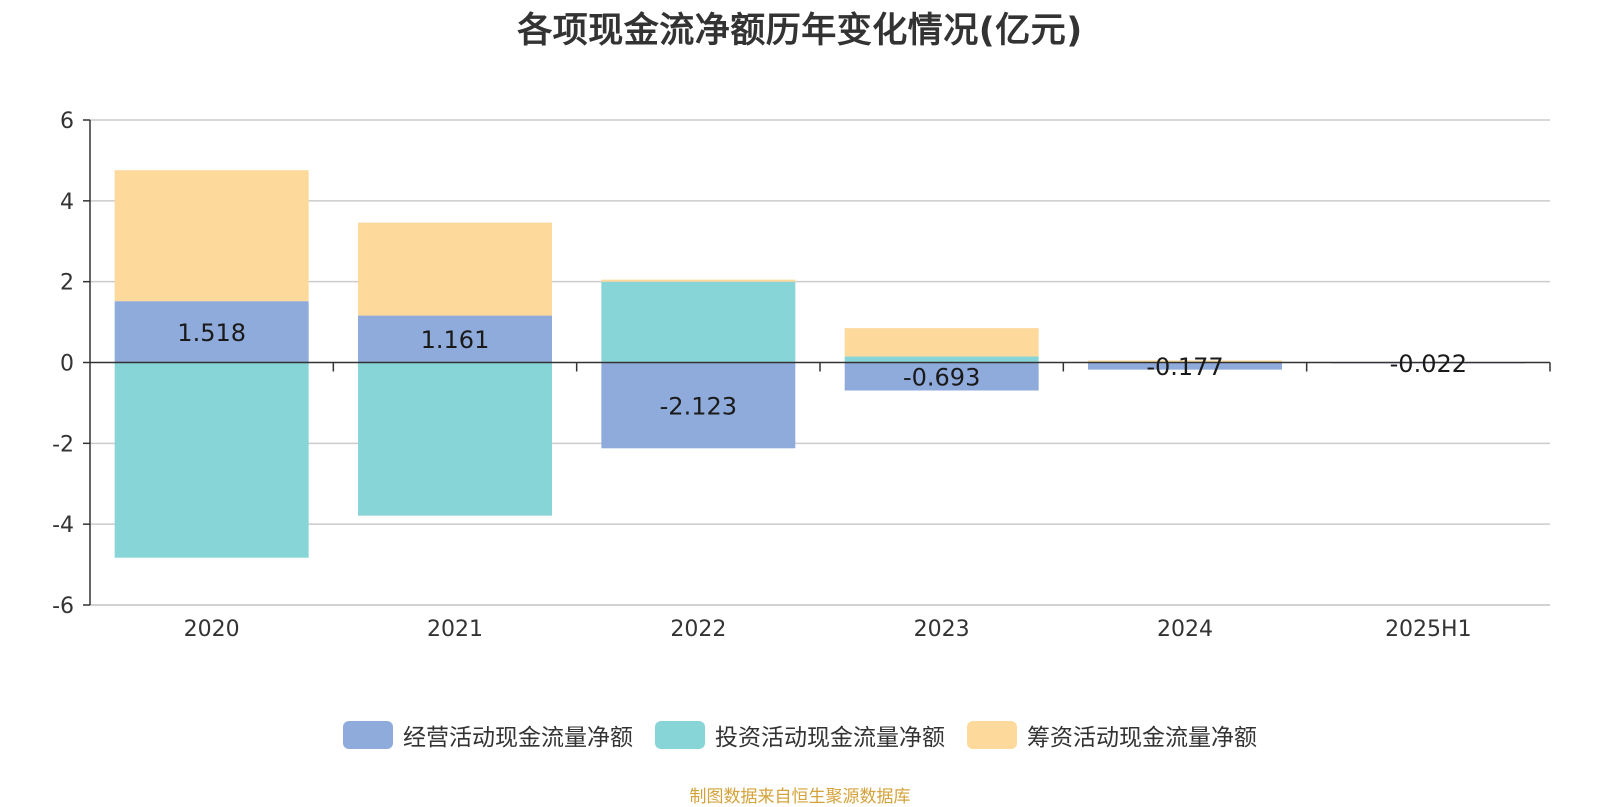 The image size is (1600, 807). I want to click on bar-2-2024, so click(1185, 361).